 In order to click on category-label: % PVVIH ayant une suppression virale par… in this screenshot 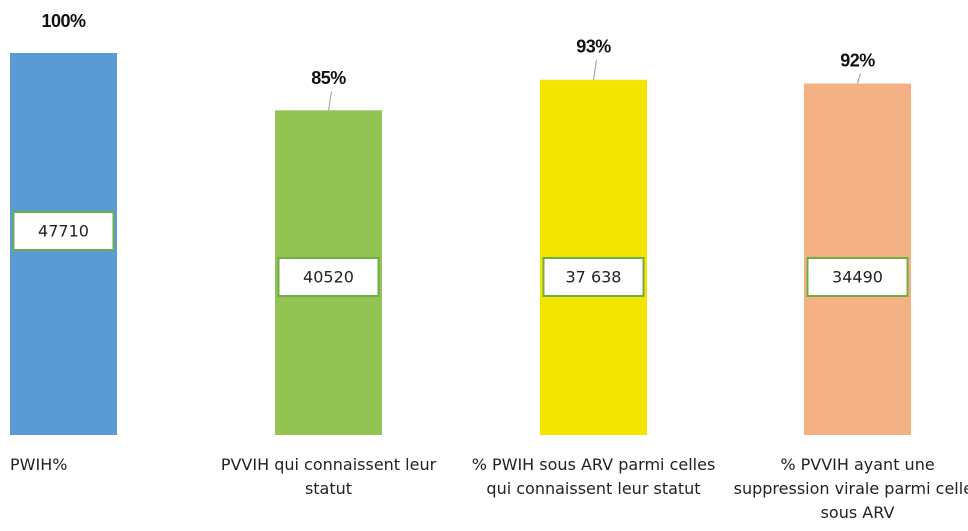, I will do `click(850, 488)`.